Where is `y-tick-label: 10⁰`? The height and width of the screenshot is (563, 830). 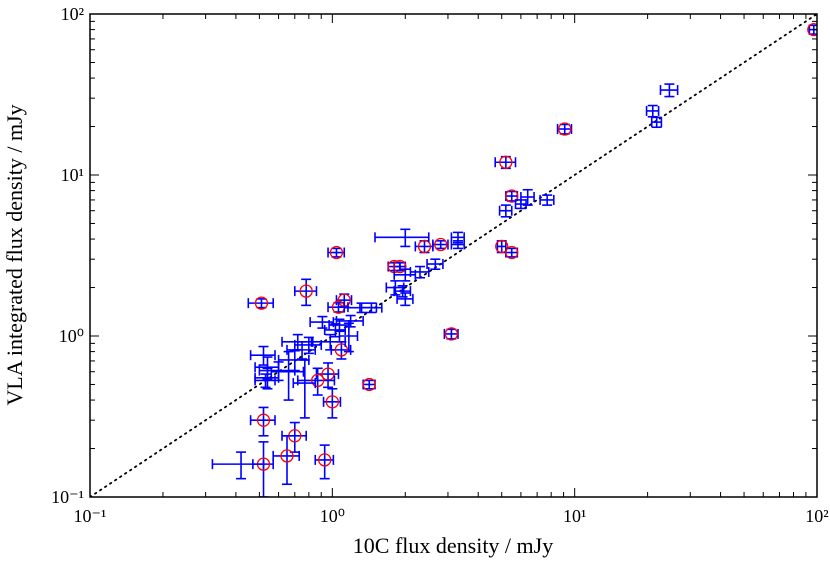 y-tick-label: 10⁰ is located at coordinates (71, 336).